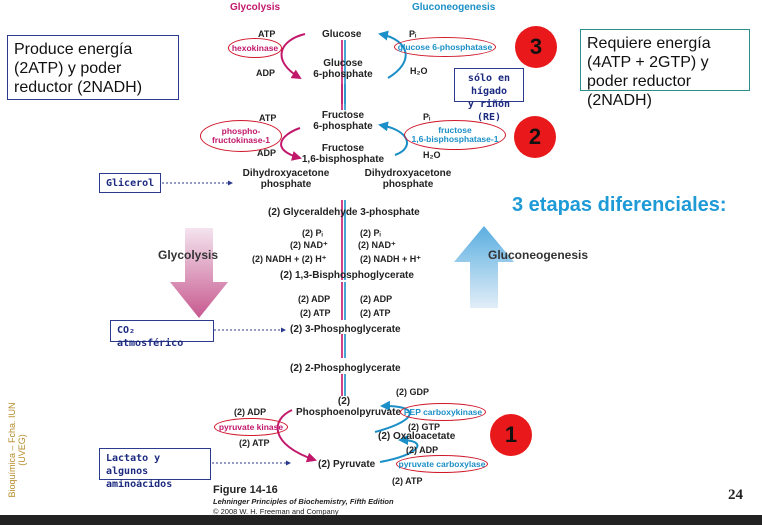  Describe the element at coordinates (442, 464) in the screenshot. I see `enzyme-pyruvate-carboxylase: pyruvate carboxylase` at that location.